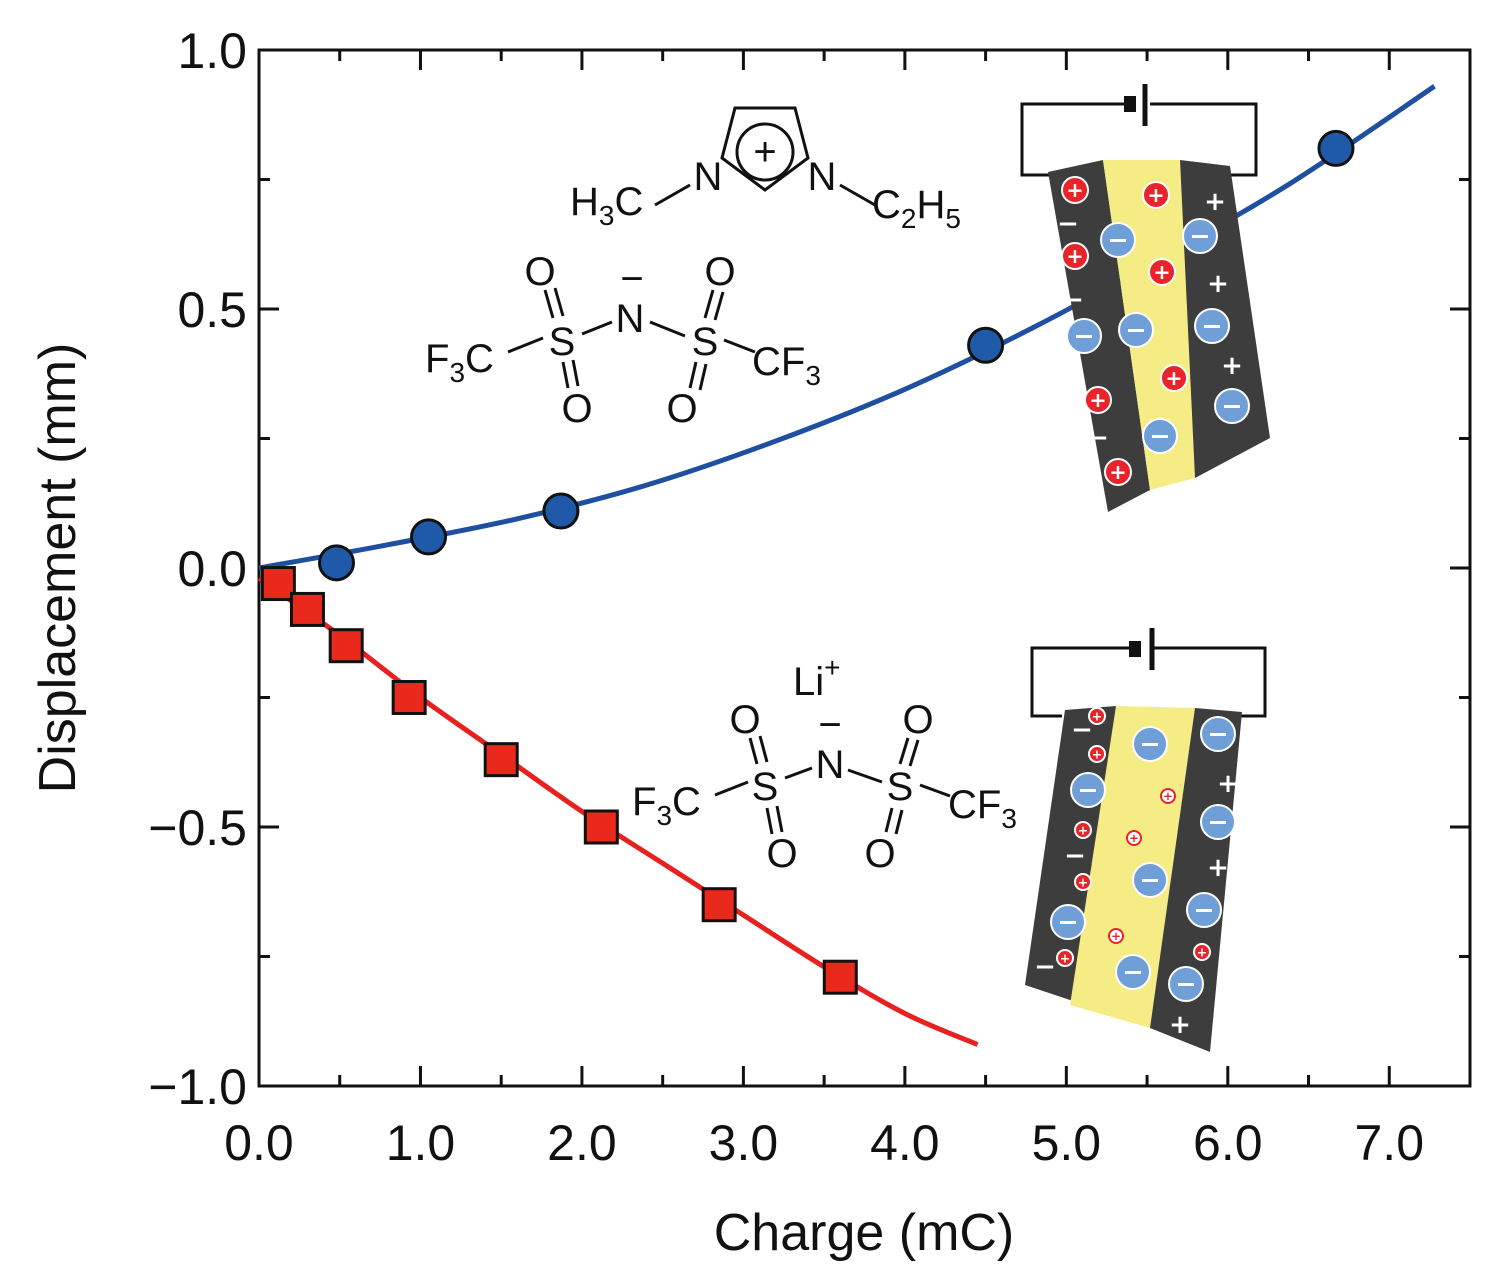 The image size is (1506, 1284). I want to click on li-anion-n: N, so click(830, 765).